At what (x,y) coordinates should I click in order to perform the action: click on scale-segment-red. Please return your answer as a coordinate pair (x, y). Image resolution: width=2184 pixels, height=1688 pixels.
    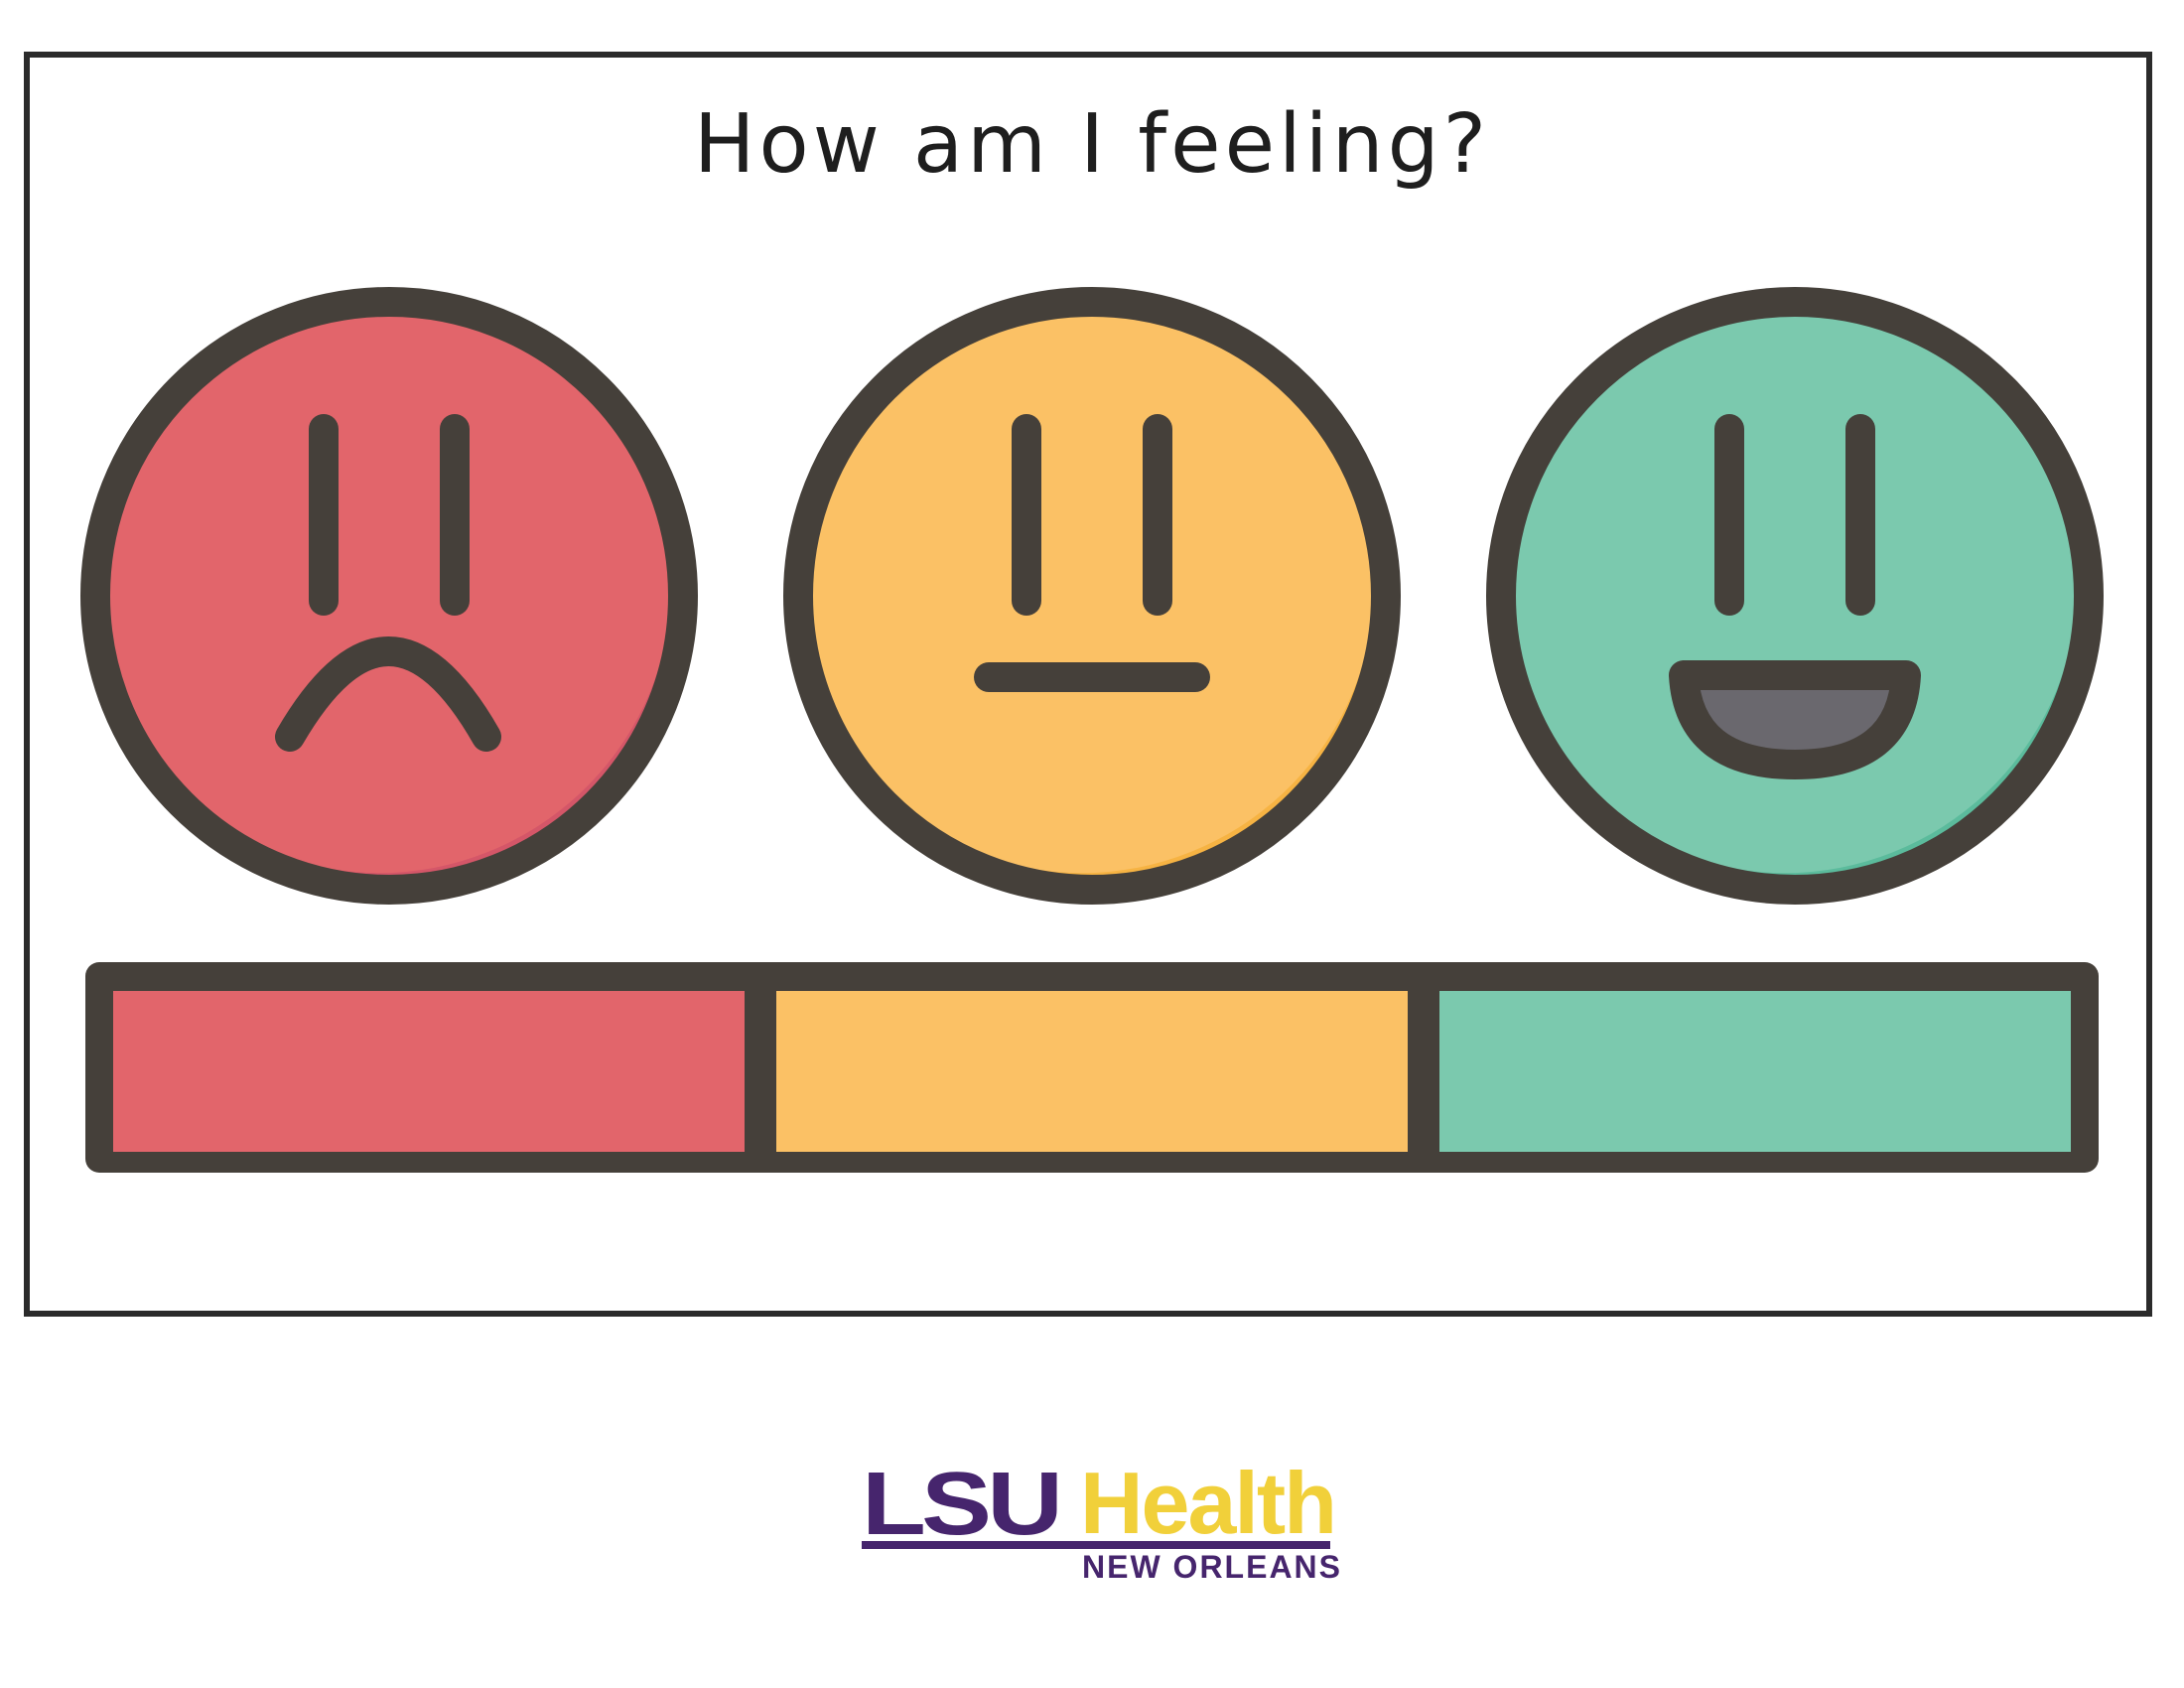
    Looking at the image, I should click on (429, 1071).